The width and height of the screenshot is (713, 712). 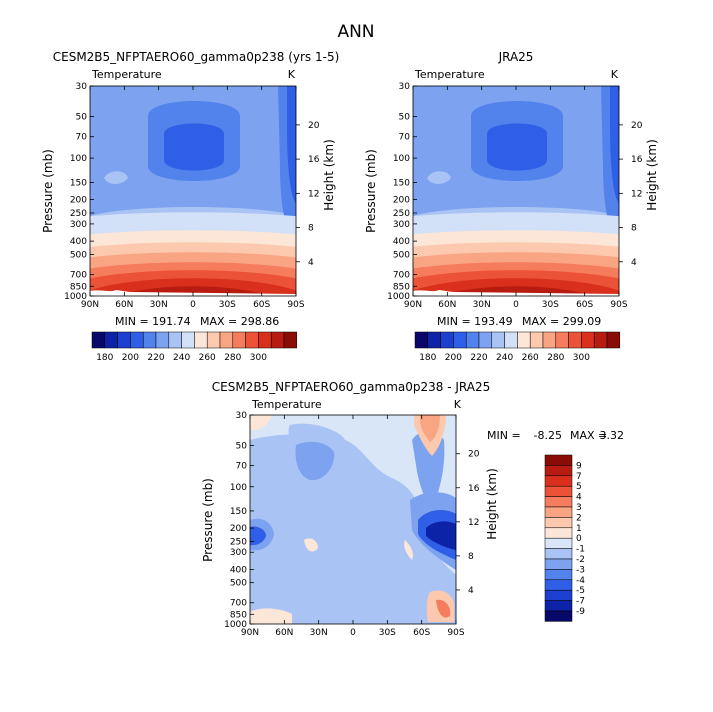 I want to click on colorbar-label: 2, so click(x=579, y=518).